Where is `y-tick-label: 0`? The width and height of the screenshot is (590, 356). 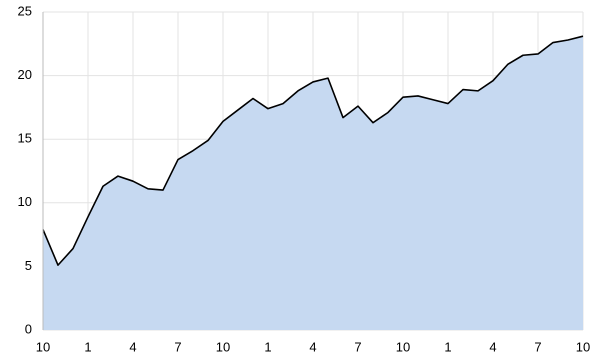
y-tick-label: 0 is located at coordinates (28, 328).